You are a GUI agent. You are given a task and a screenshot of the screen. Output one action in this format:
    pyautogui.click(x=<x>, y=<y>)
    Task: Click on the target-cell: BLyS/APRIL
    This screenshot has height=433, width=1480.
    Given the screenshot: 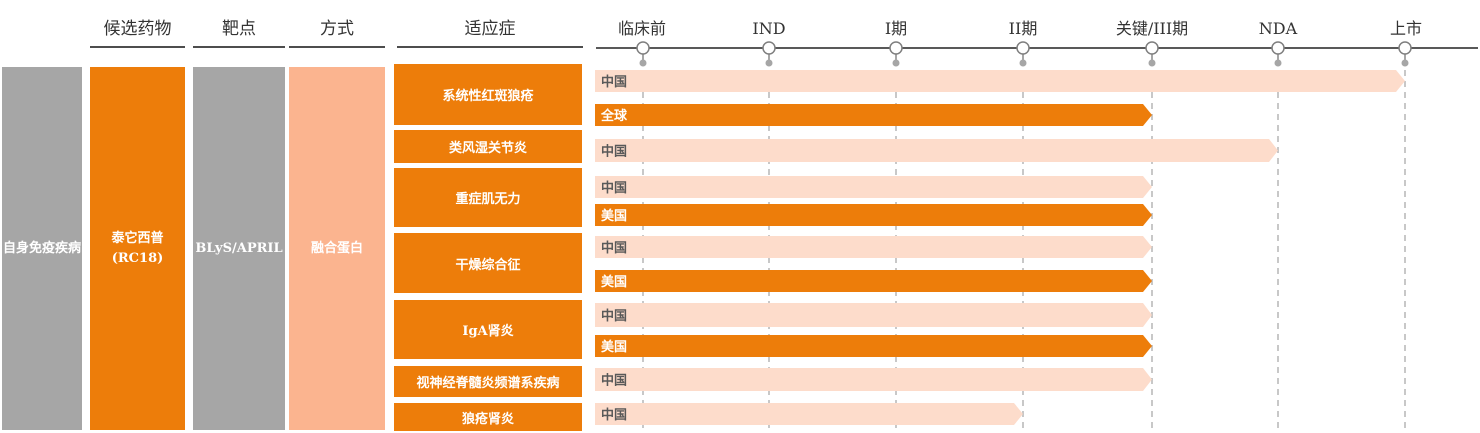 What is the action you would take?
    pyautogui.click(x=239, y=248)
    